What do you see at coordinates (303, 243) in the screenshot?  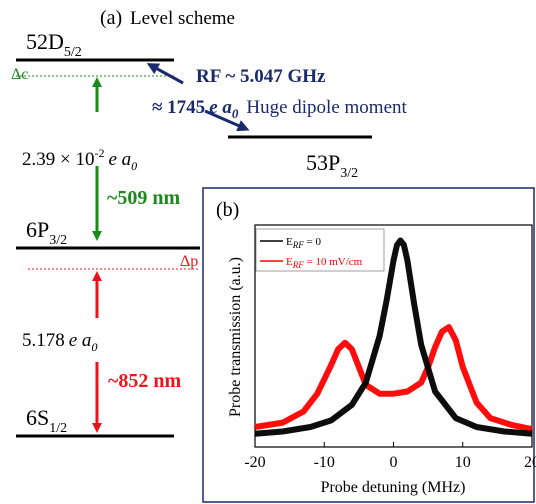 I see `legend-label-erf-0: ERF = 0` at bounding box center [303, 243].